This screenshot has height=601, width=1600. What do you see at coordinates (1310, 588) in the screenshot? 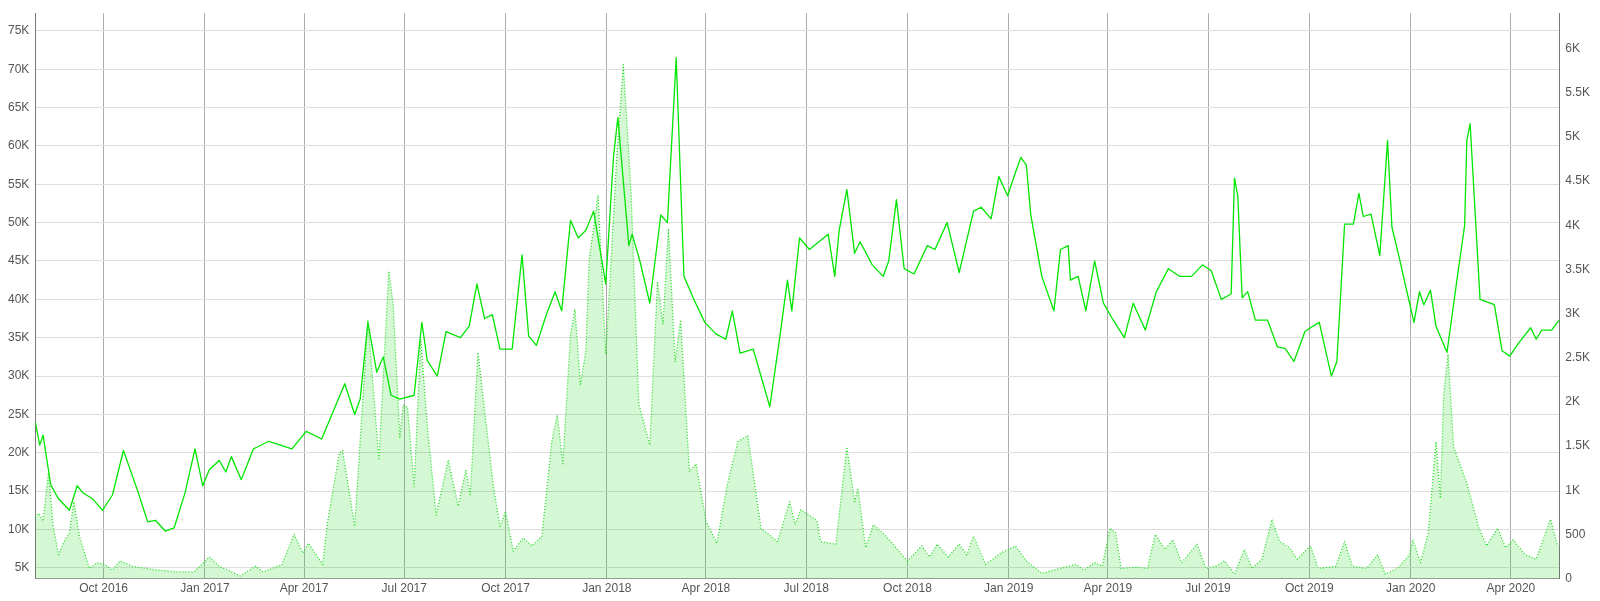
I see `x-tick-label: Oct 2019` at bounding box center [1310, 588].